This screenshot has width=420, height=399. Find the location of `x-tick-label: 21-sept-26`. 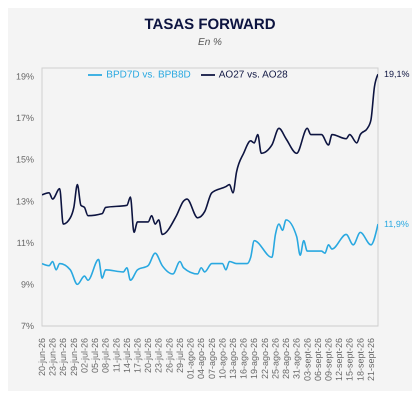

x-tick-label: 21-sept-26 is located at coordinates (371, 360).